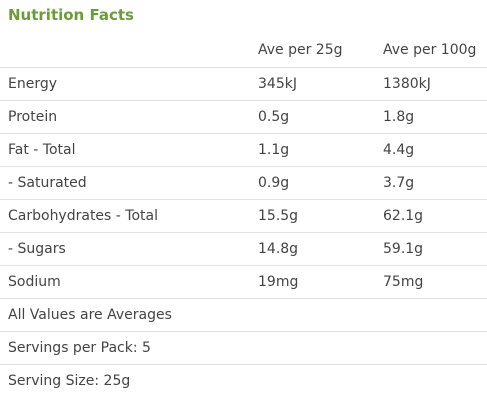 The height and width of the screenshot is (404, 487). What do you see at coordinates (37, 249) in the screenshot?
I see `cell: - Sugars` at bounding box center [37, 249].